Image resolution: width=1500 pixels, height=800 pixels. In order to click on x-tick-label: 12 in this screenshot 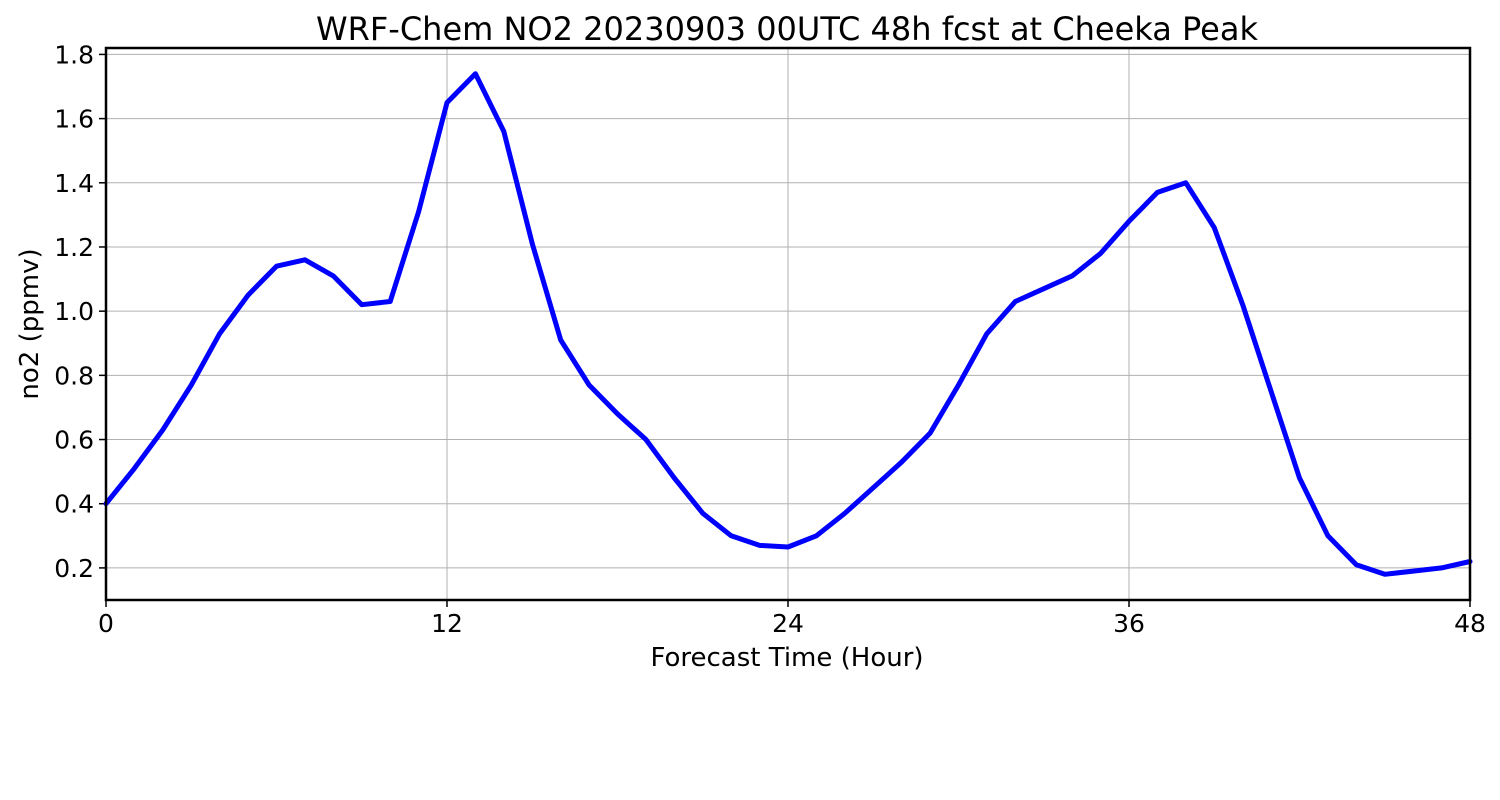, I will do `click(447, 623)`.